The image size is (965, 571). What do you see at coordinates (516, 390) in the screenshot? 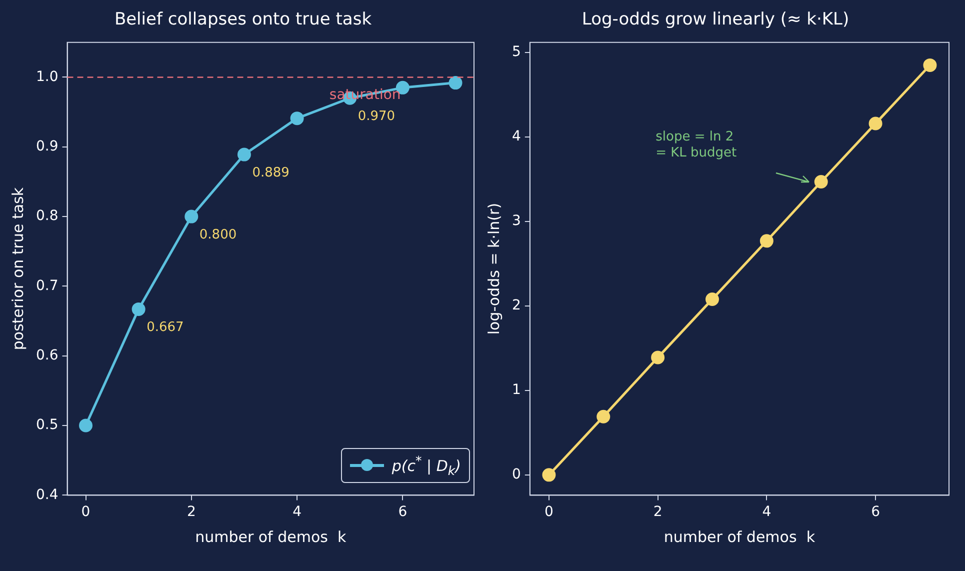
I see `y-tick-label: 1` at bounding box center [516, 390].